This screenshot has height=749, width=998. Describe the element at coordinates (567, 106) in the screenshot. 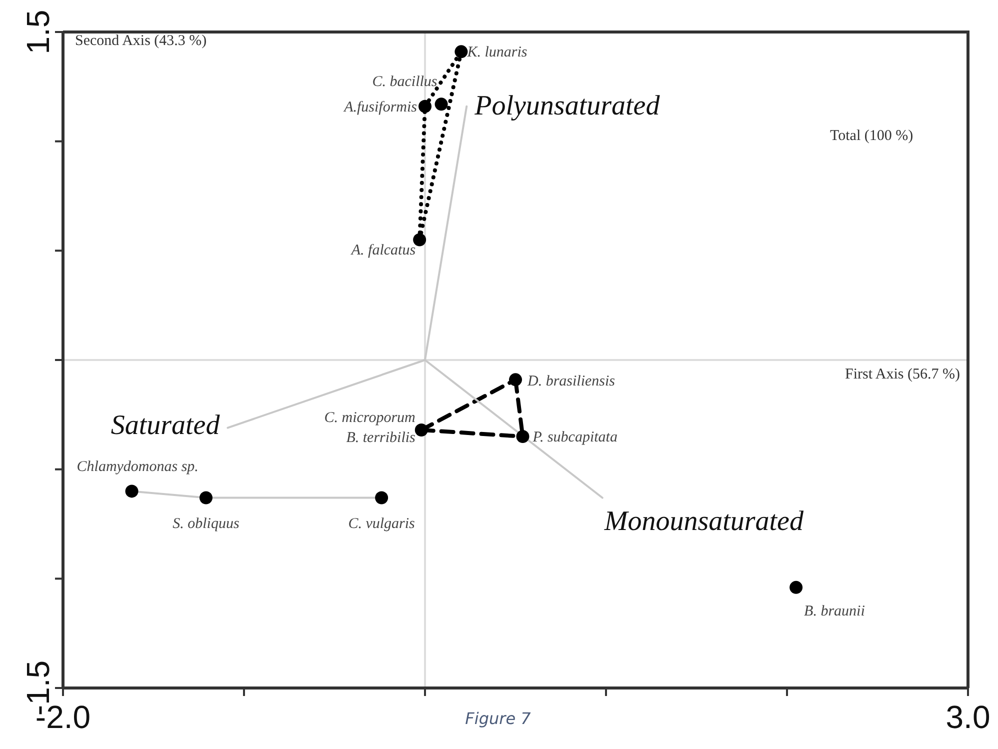

I see `annotation: Polyunsaturated` at that location.